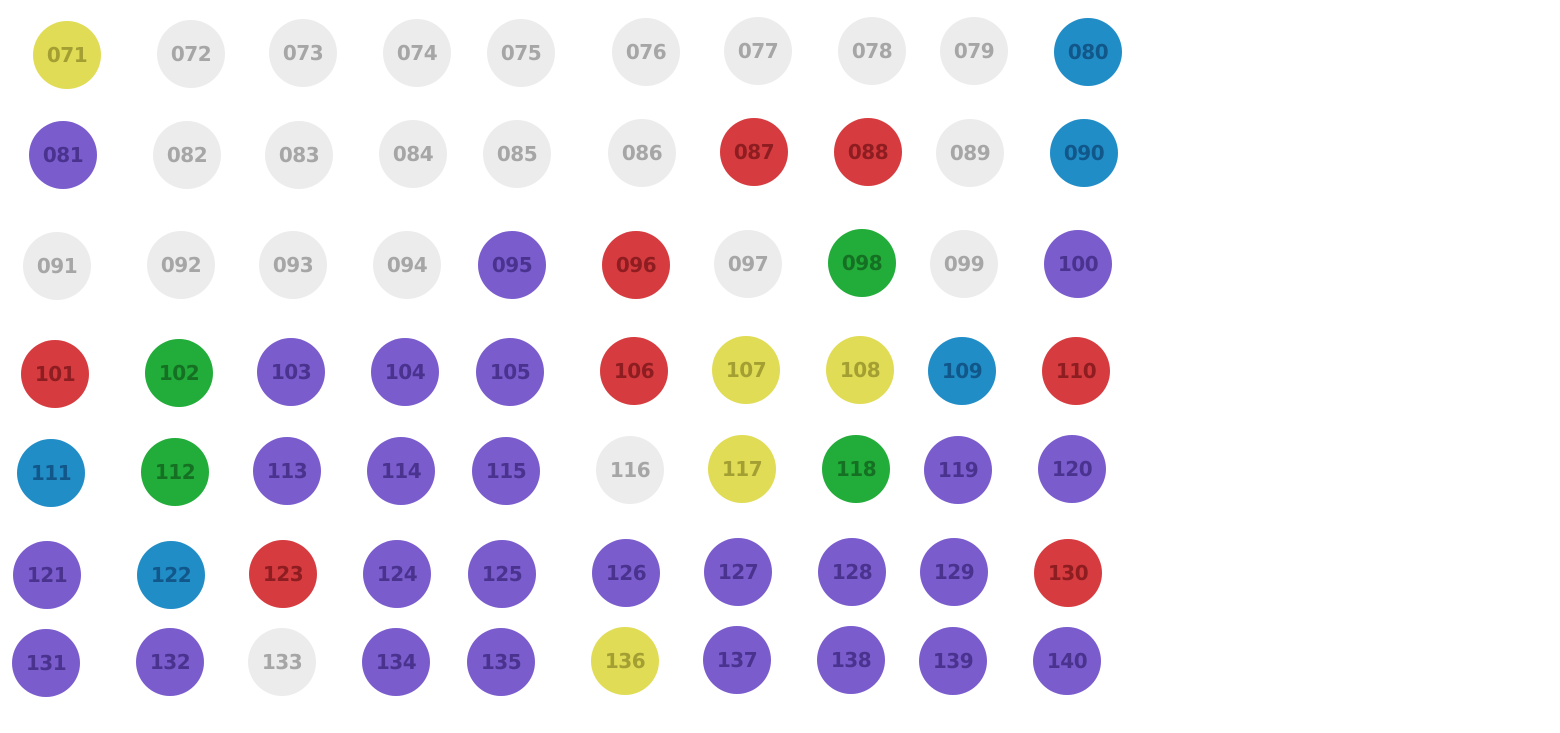  I want to click on number-circle-136: 136, so click(625, 661).